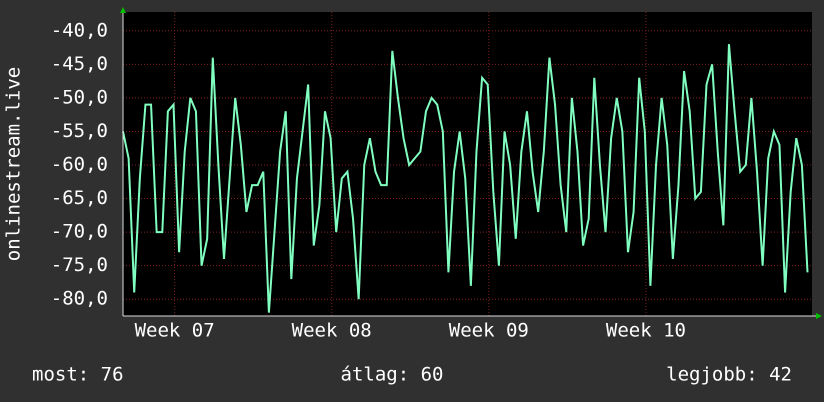  What do you see at coordinates (79, 131) in the screenshot?
I see `y-tick-label: -55,0` at bounding box center [79, 131].